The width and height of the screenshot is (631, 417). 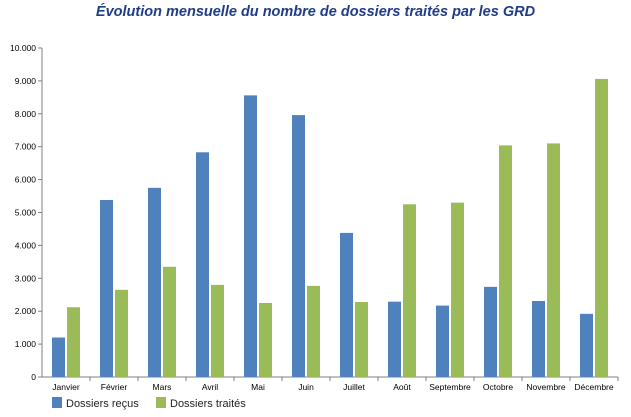 I want to click on y-tick-label: 9.000, so click(x=26, y=81).